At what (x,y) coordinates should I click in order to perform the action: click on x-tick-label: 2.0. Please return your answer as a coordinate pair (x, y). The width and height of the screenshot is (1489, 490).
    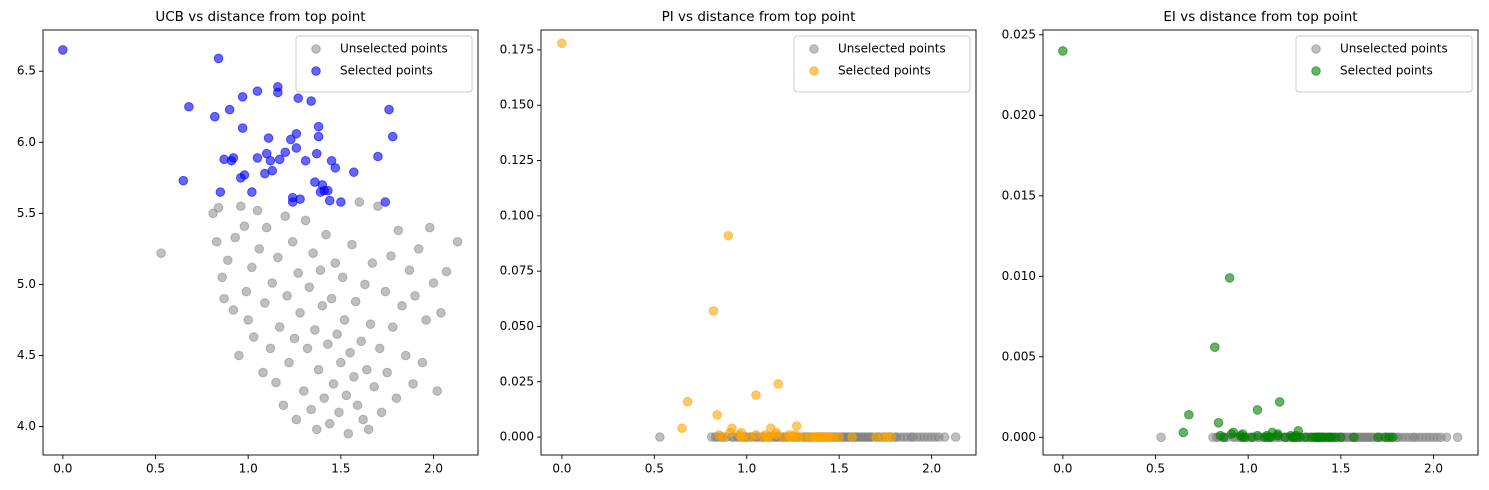
    Looking at the image, I should click on (433, 469).